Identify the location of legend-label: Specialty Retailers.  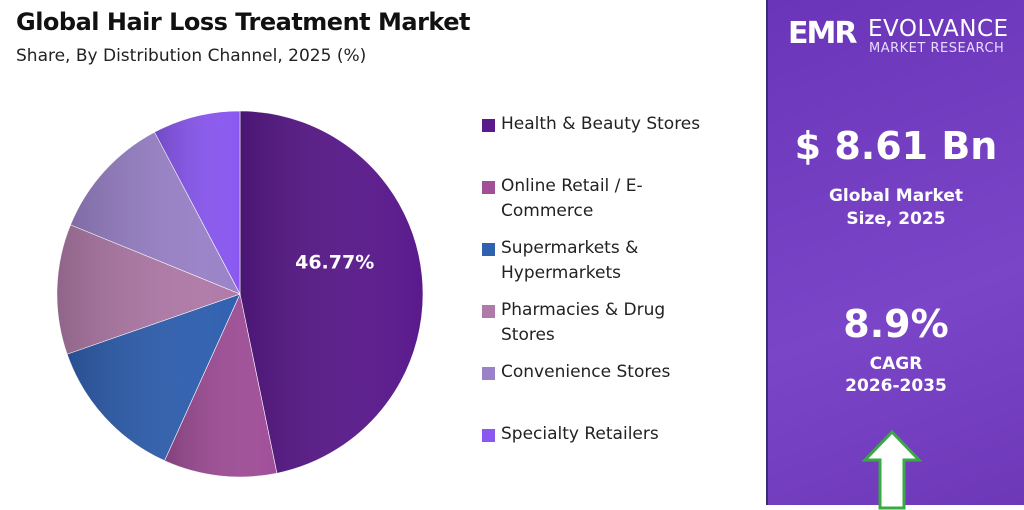
(580, 434).